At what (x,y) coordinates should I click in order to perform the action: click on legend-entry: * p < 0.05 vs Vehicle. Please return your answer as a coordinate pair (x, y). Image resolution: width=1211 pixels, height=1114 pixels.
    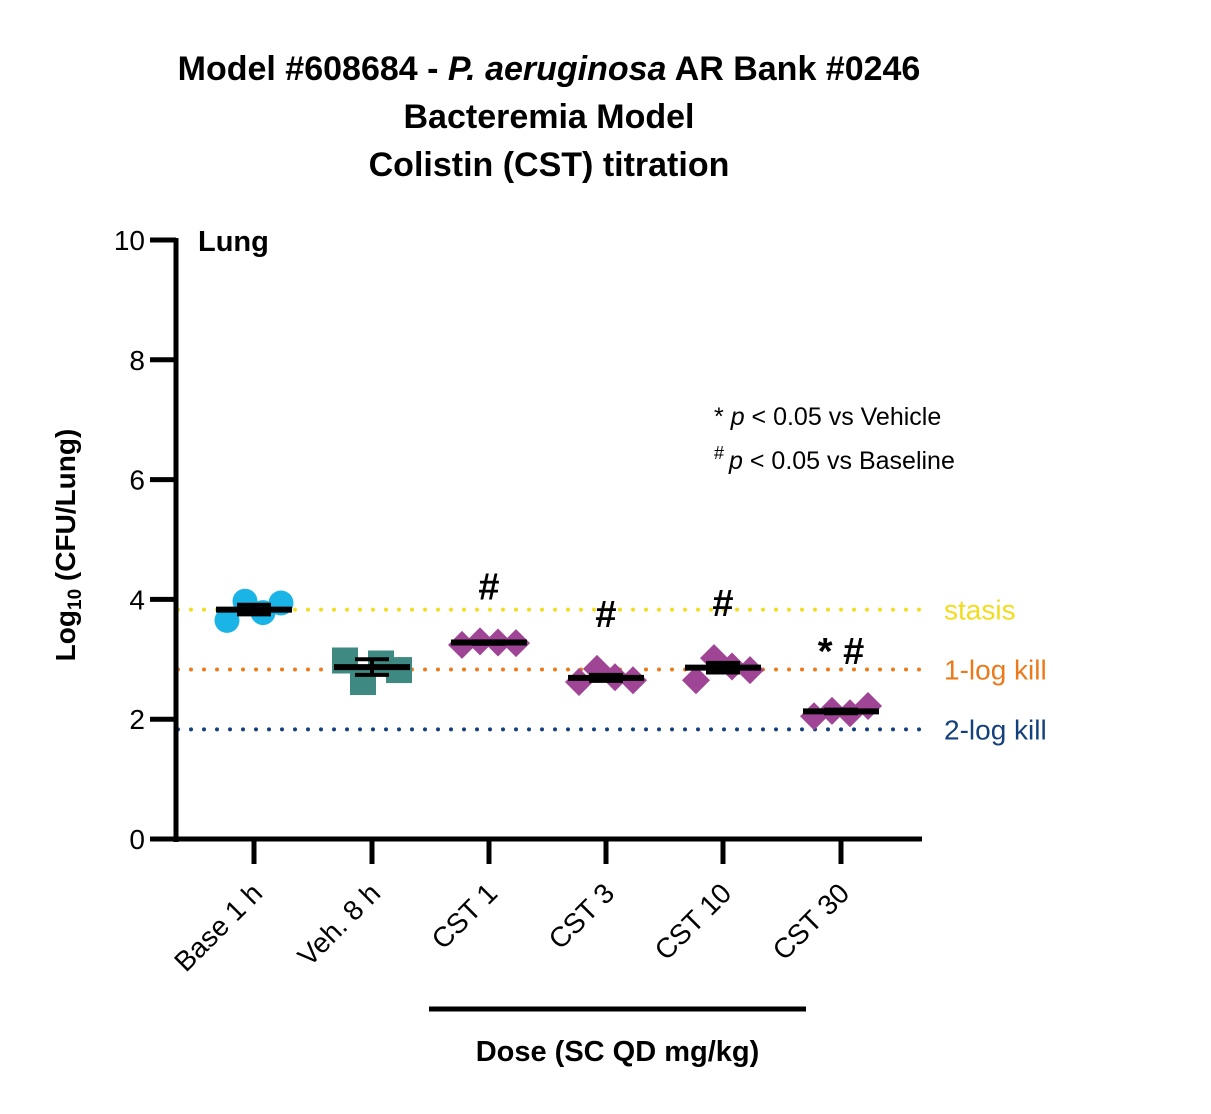
    Looking at the image, I should click on (827, 417).